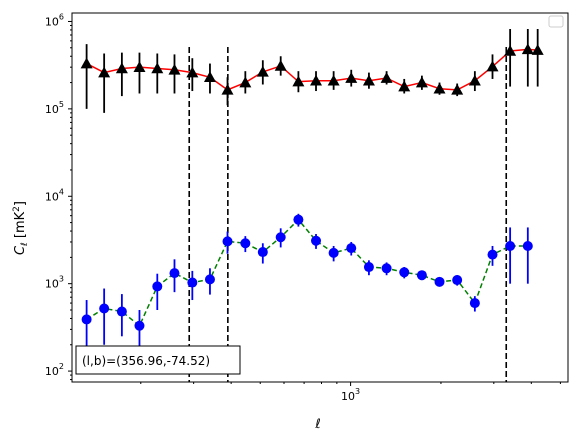  Describe the element at coordinates (54, 108) in the screenshot. I see `y-tick-label: 10⁵` at that location.